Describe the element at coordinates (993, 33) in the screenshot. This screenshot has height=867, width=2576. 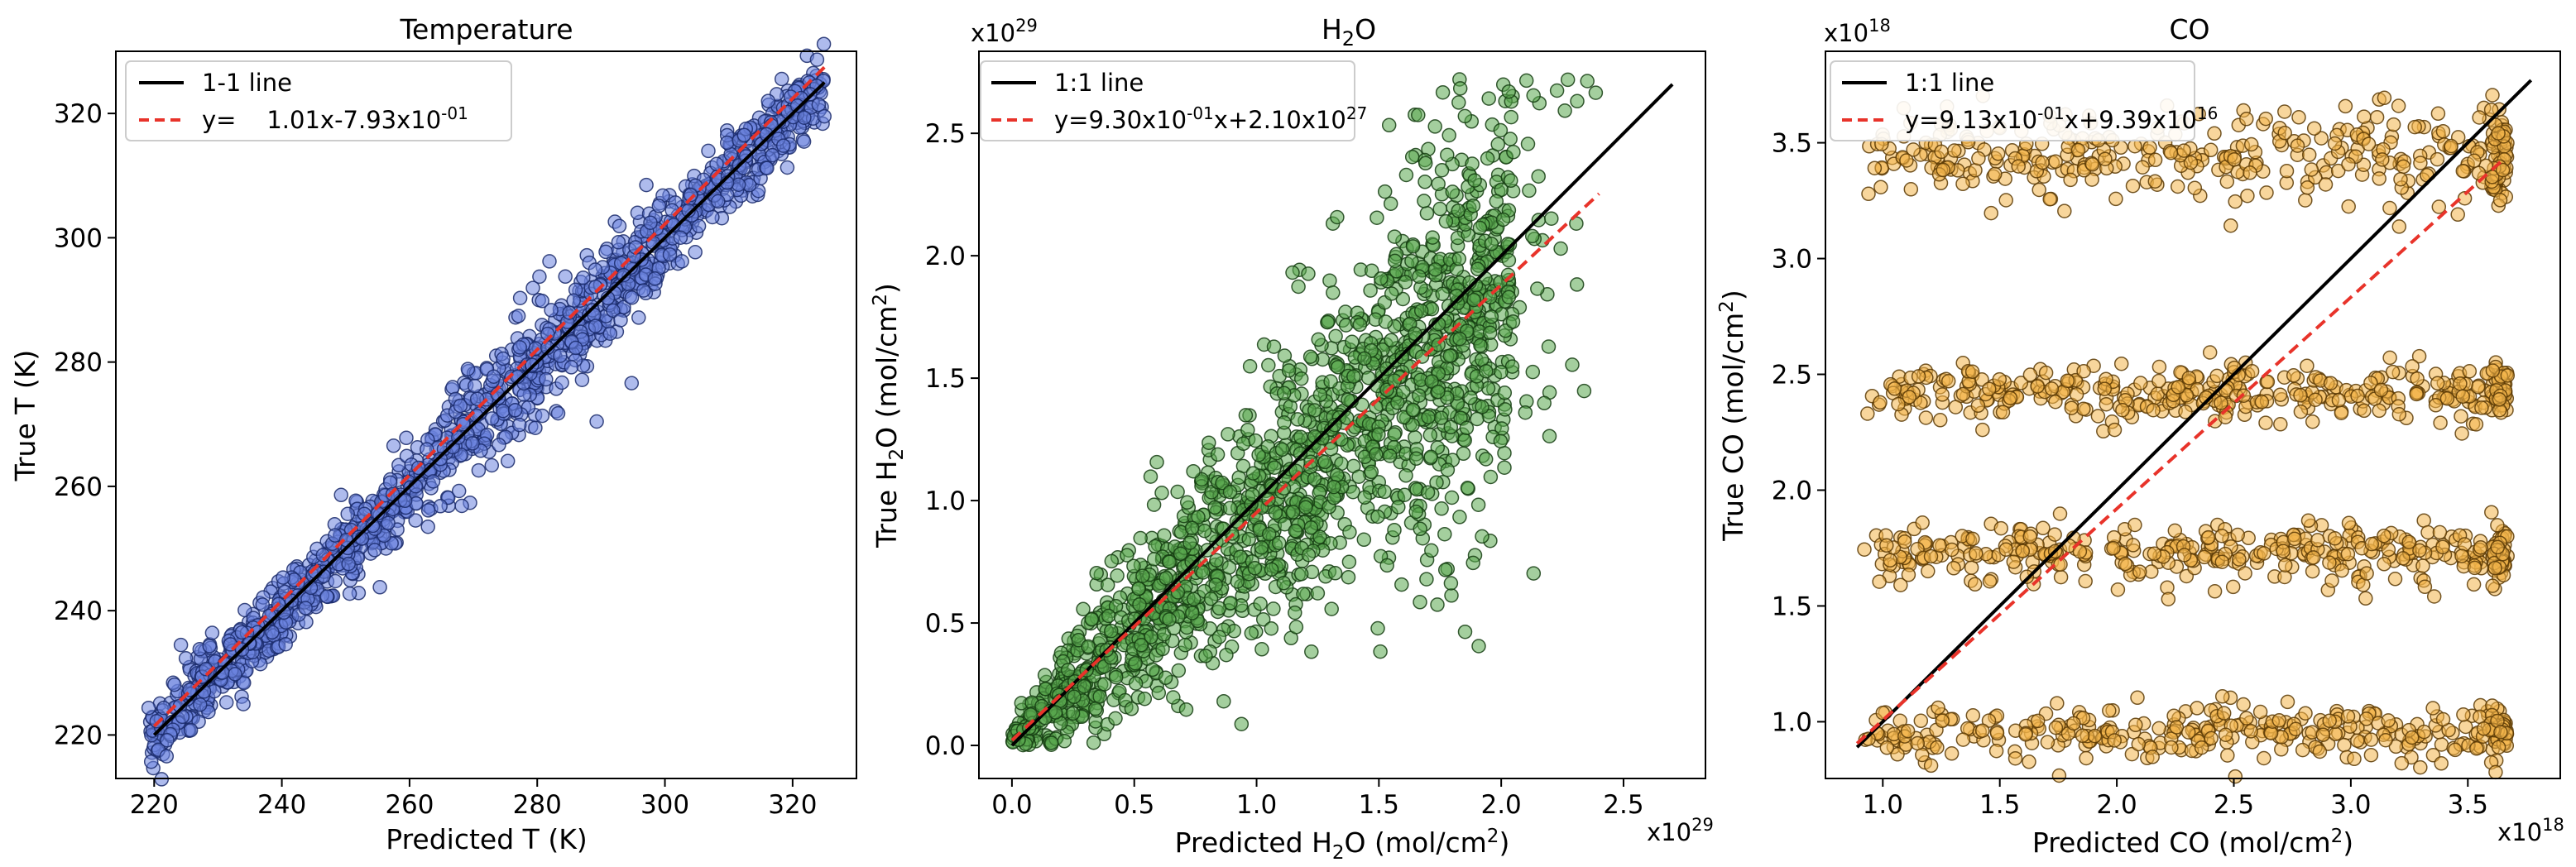
I see `y-exponent-h2o-base: x10` at that location.